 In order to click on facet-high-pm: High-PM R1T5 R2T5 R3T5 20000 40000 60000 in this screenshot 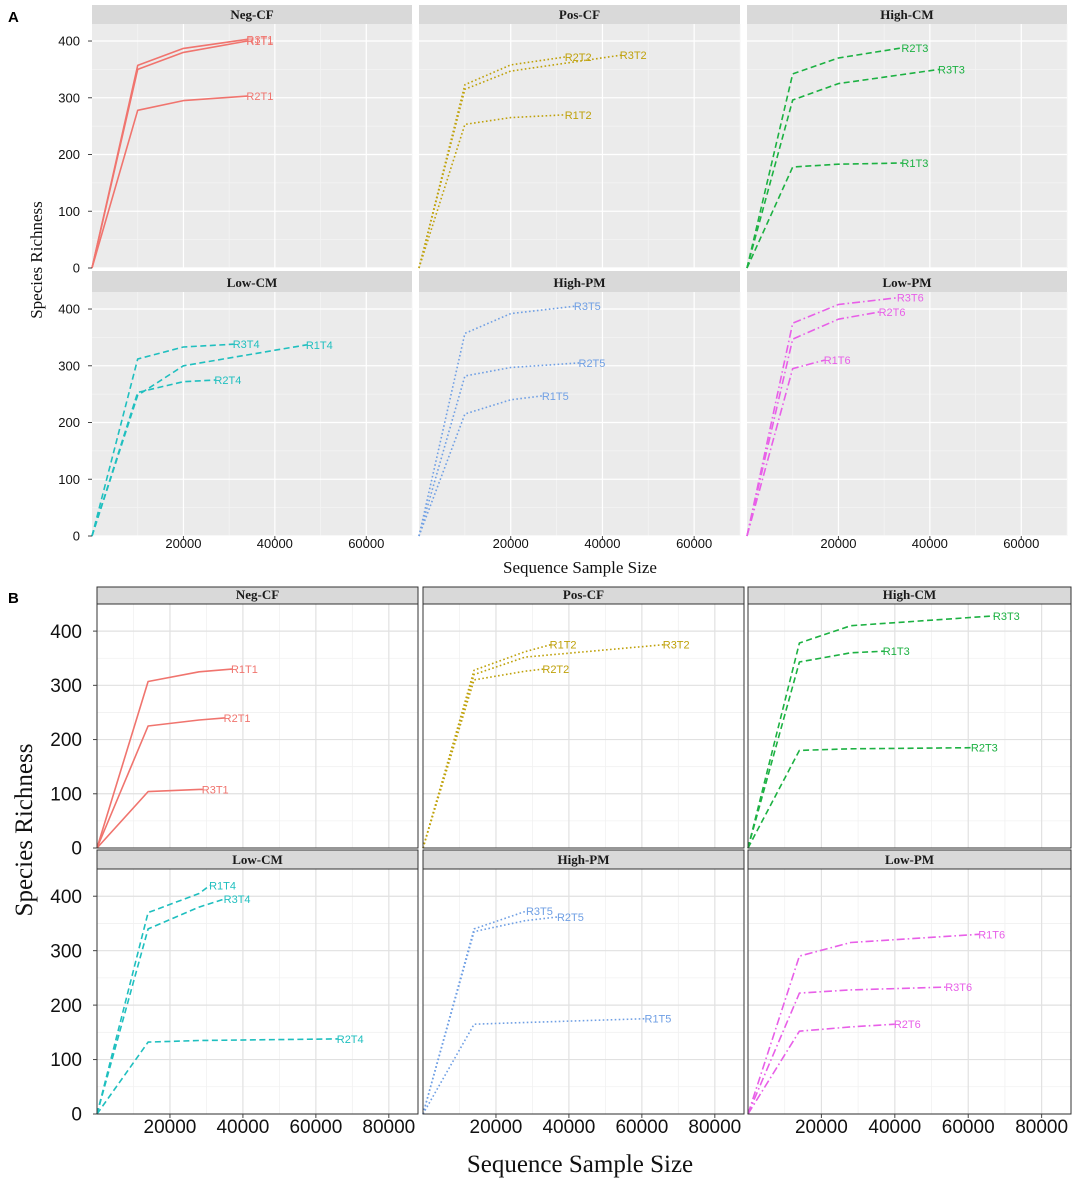, I will do `click(579, 411)`.